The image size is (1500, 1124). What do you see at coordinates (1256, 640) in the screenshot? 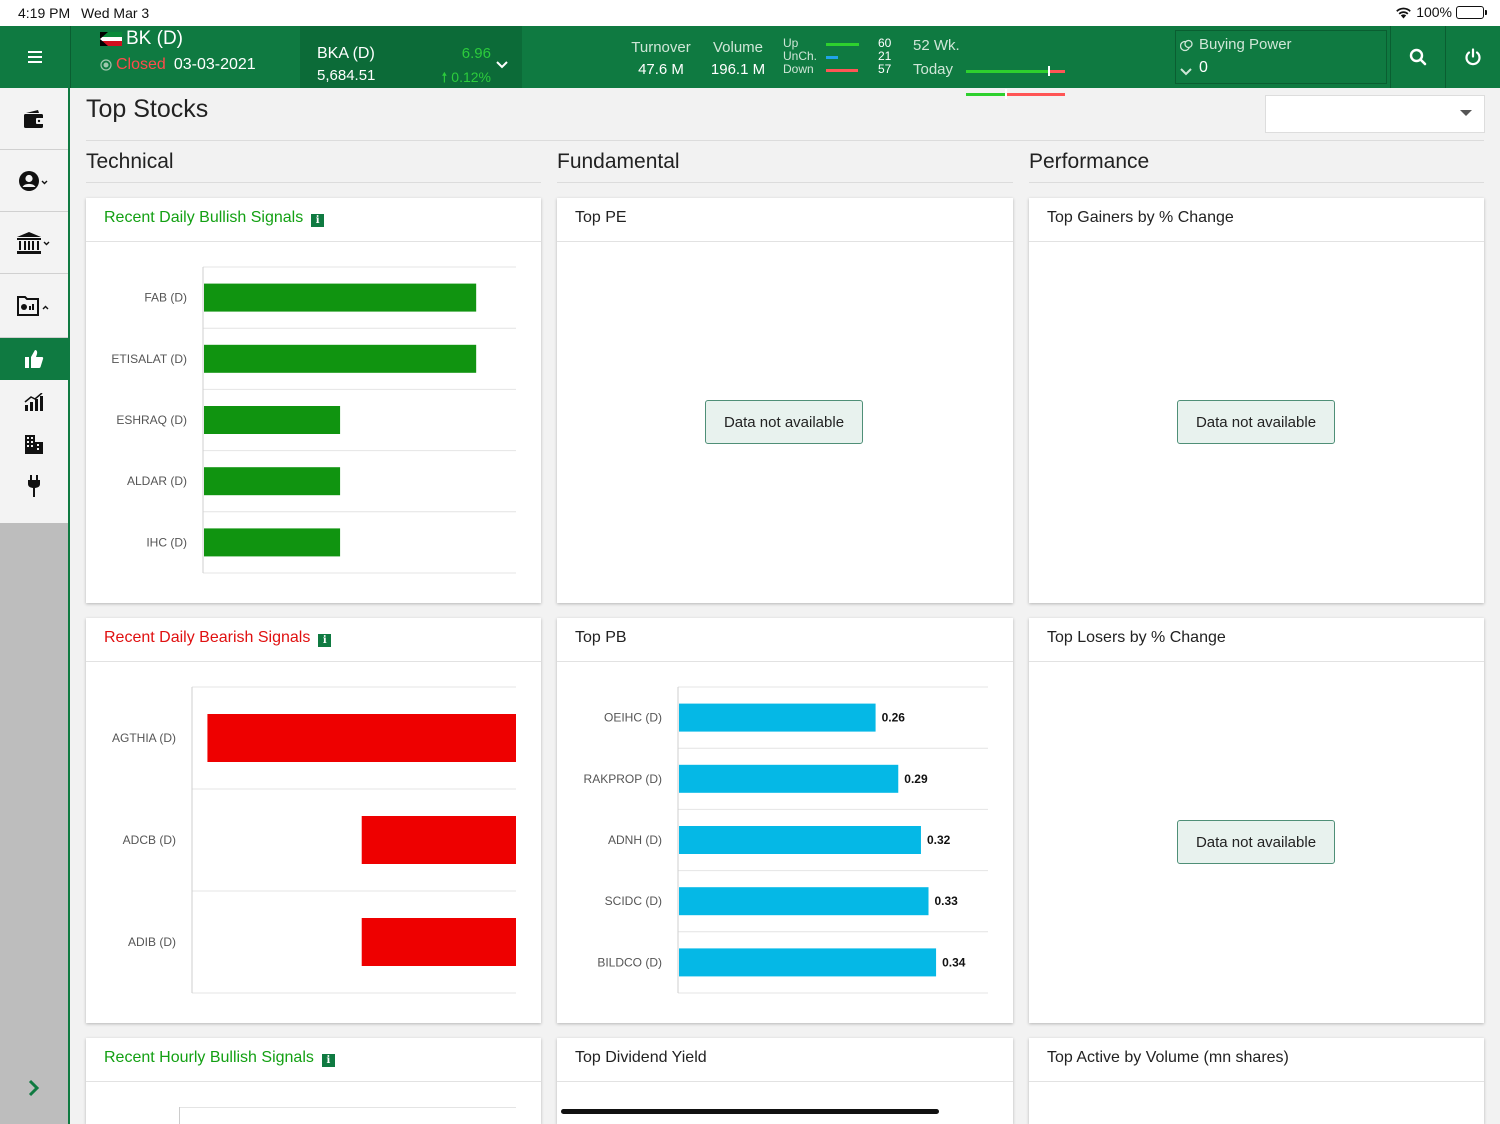
I see `card-header: Top Losers by % Change` at bounding box center [1256, 640].